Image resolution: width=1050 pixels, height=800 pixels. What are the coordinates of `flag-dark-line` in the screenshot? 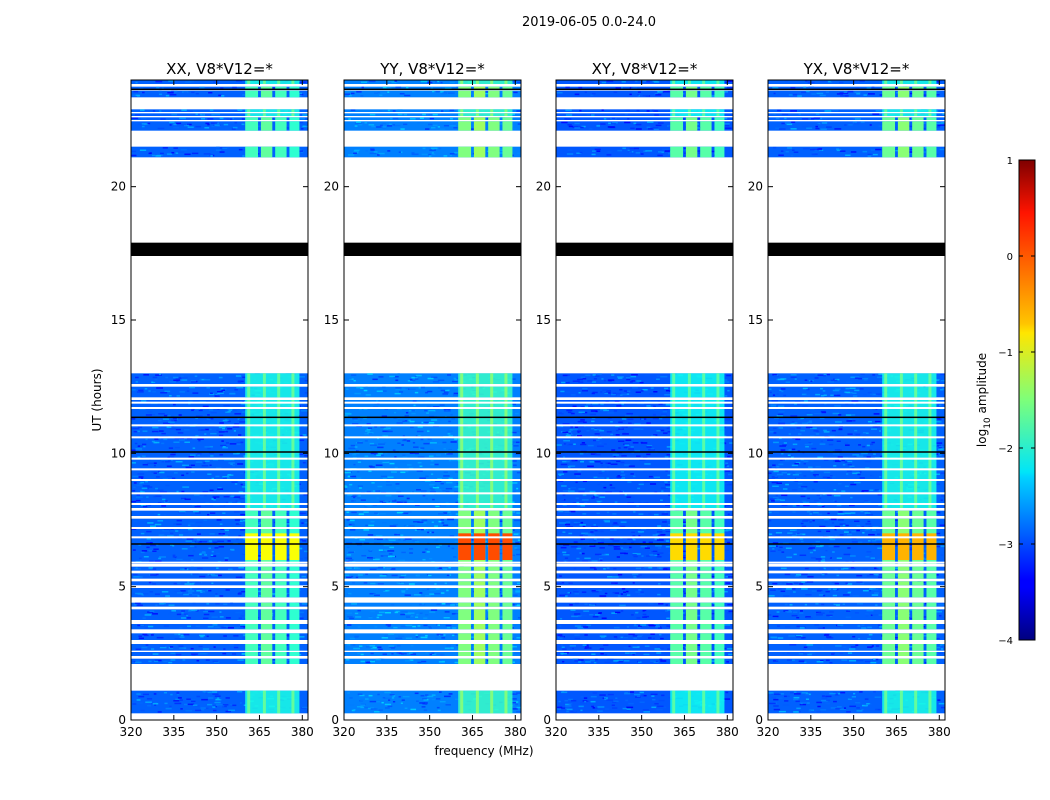 It's located at (219, 544).